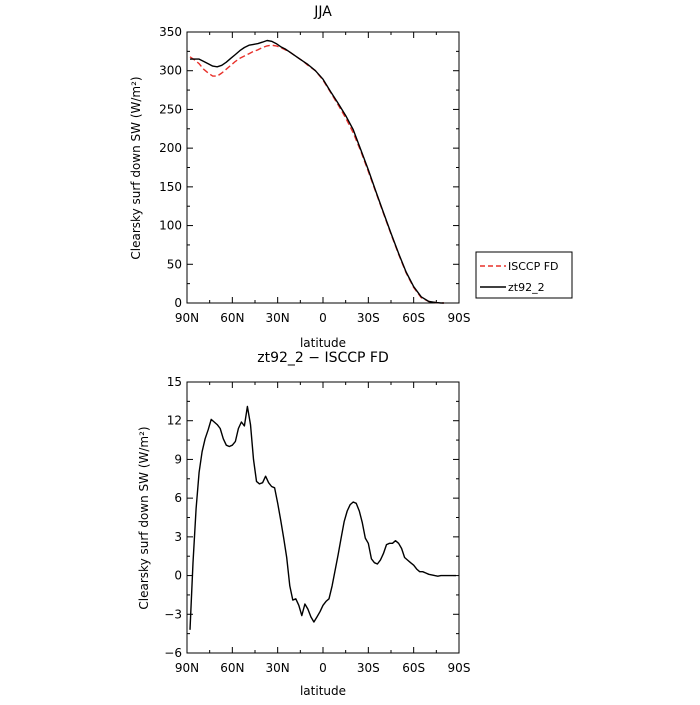 This screenshot has height=705, width=700. Describe the element at coordinates (170, 226) in the screenshot. I see `y-tick-label: 100` at that location.